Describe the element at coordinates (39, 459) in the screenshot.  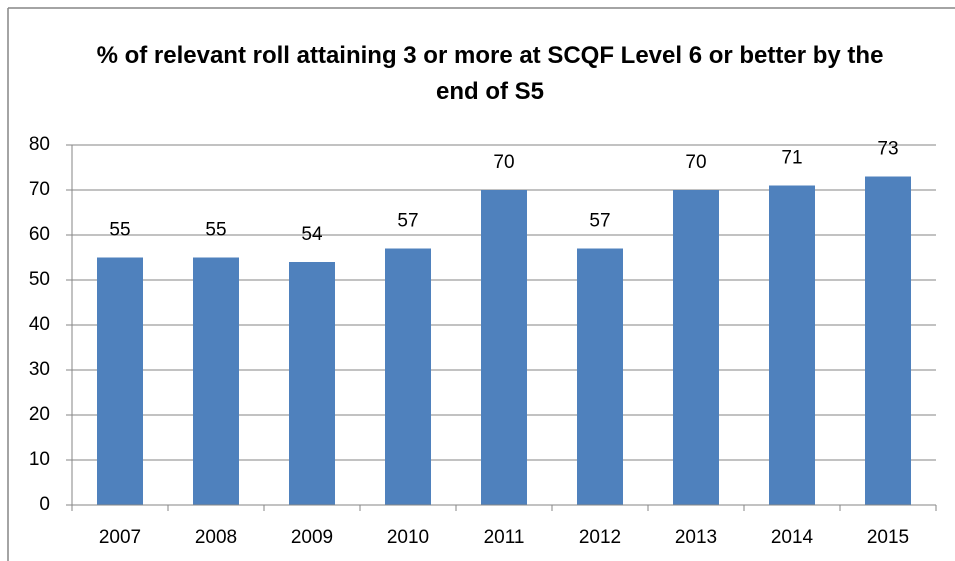
I see `y-tick-label: 10` at that location.